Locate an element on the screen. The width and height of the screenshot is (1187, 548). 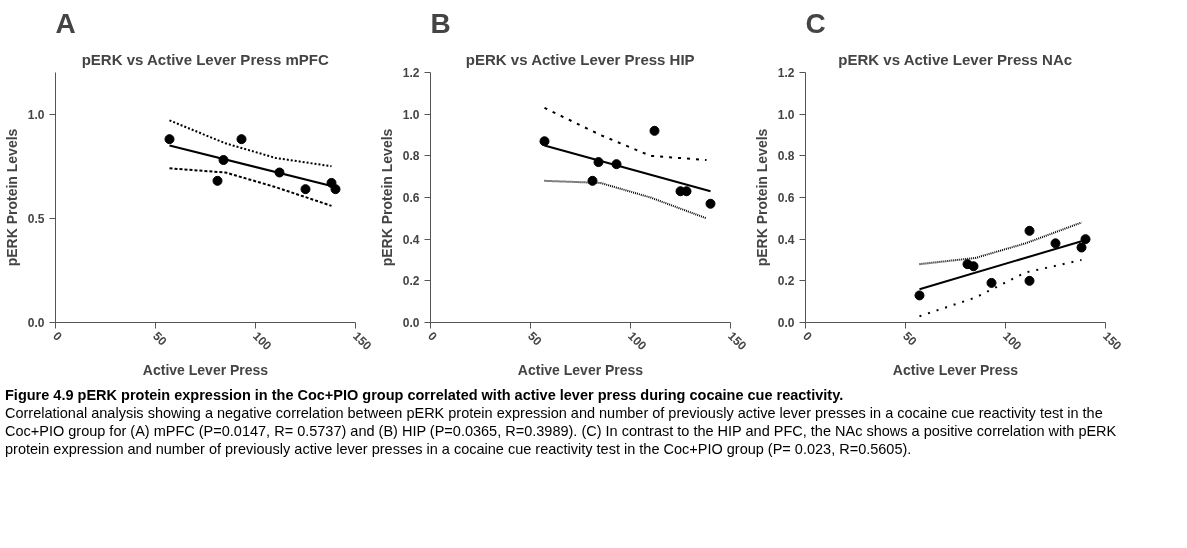
text: C is located at coordinates (815, 23).